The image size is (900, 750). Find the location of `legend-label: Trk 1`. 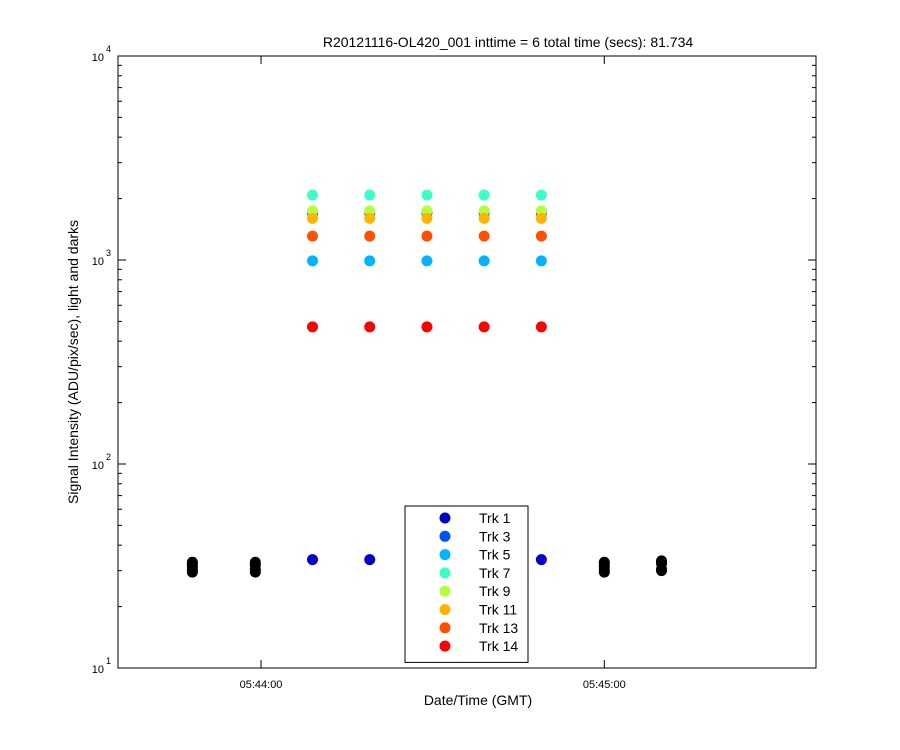

legend-label: Trk 1 is located at coordinates (495, 518).